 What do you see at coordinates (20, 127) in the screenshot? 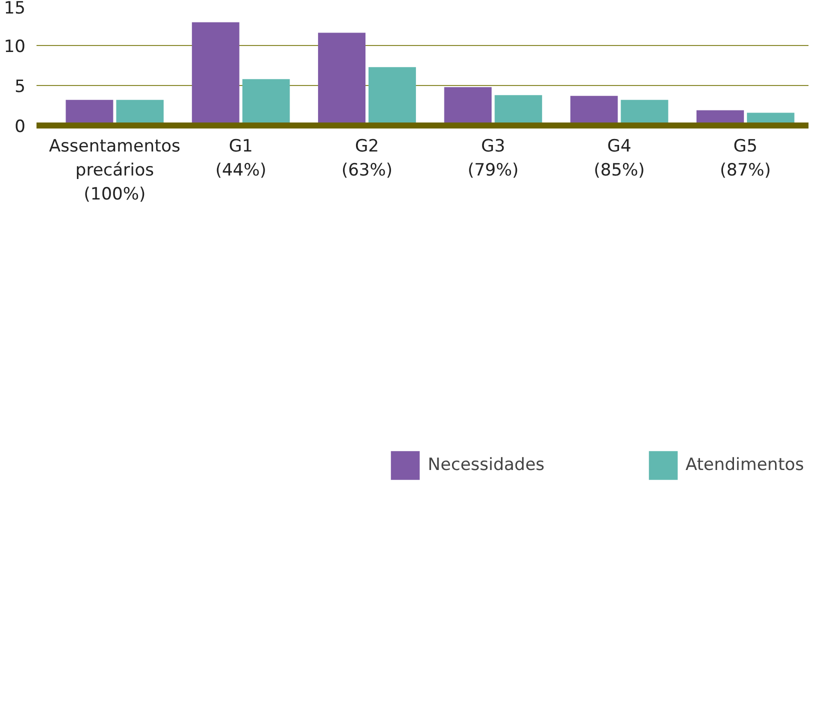
I see `y-tick-label: 0` at bounding box center [20, 127].